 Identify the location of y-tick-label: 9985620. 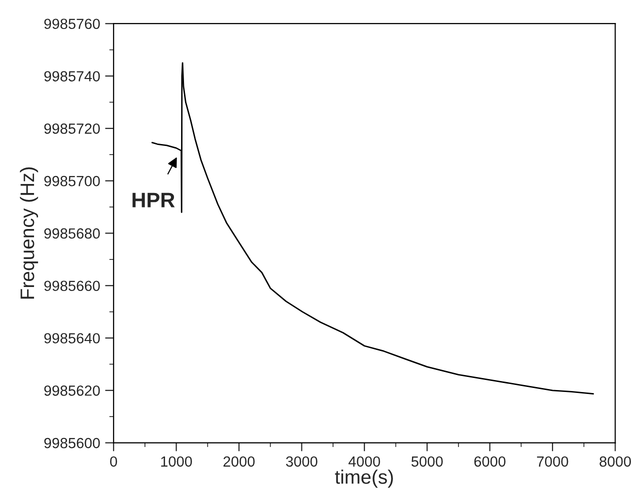
(72, 391).